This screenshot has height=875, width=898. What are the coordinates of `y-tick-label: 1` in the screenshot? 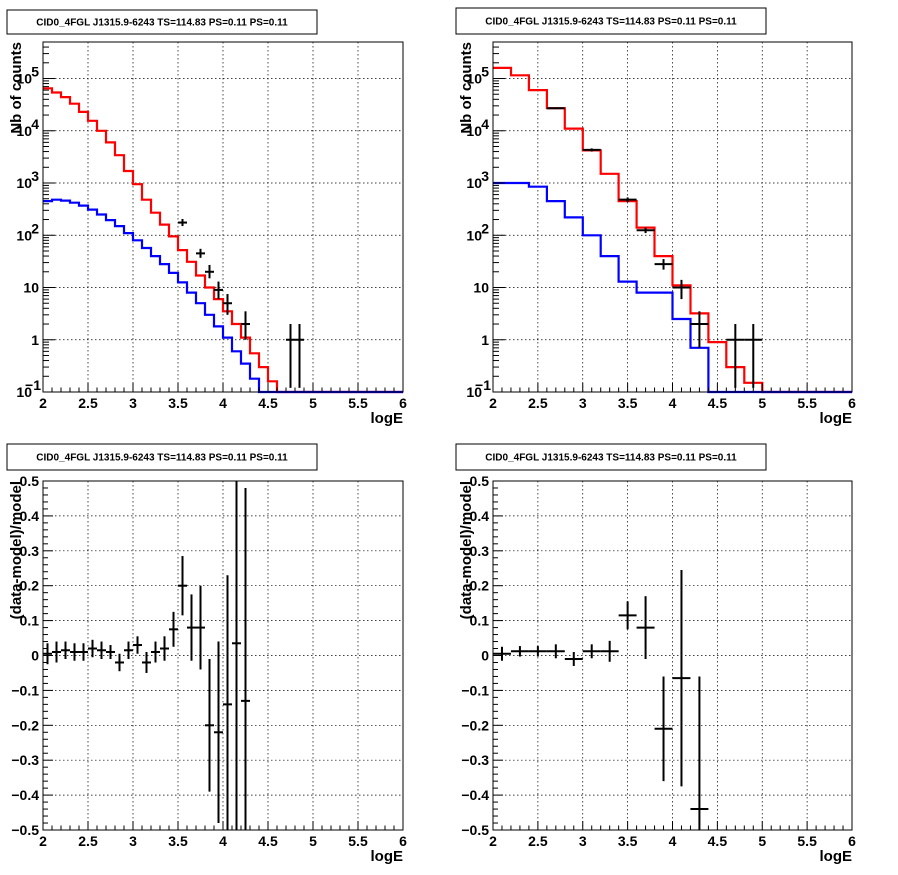 It's located at (485, 340).